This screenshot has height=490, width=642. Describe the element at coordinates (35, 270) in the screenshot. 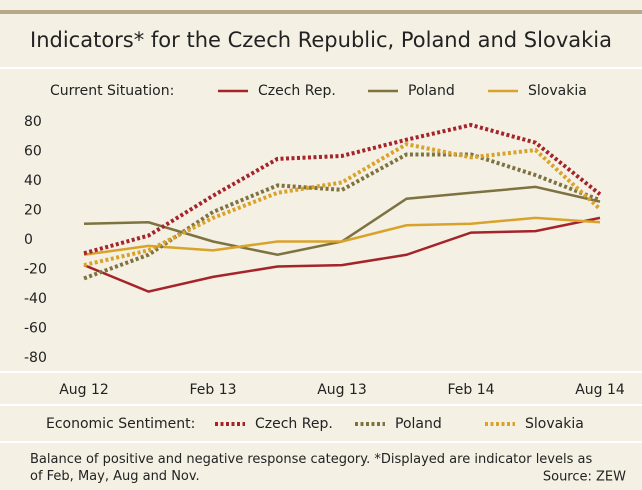

I see `y-tick-label: -20` at that location.